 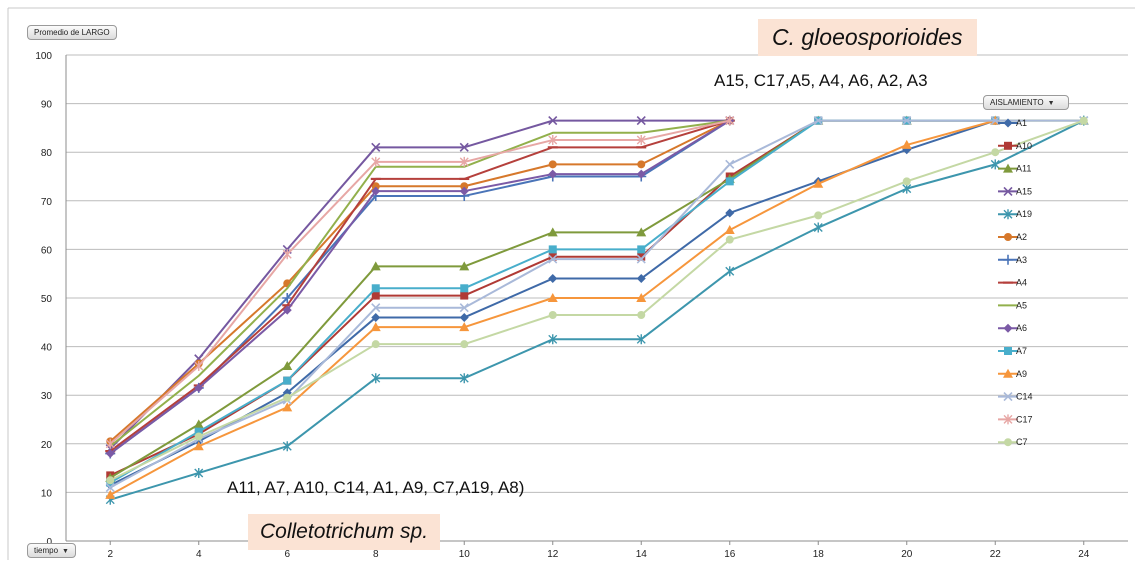 I want to click on y-tick-label: 50, so click(x=47, y=299).